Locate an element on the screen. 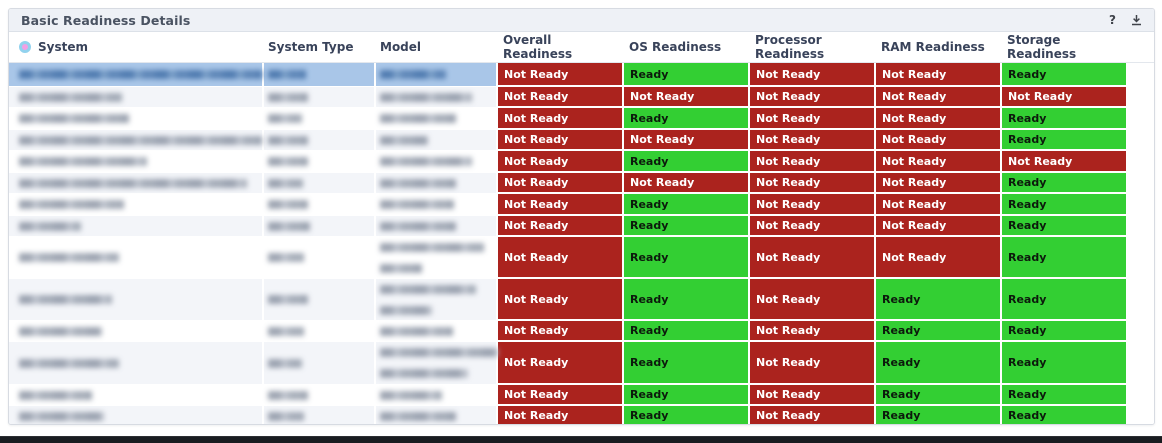 This screenshot has height=443, width=1162. column-header-storage-readiness: Storage Readiness is located at coordinates (1065, 47).